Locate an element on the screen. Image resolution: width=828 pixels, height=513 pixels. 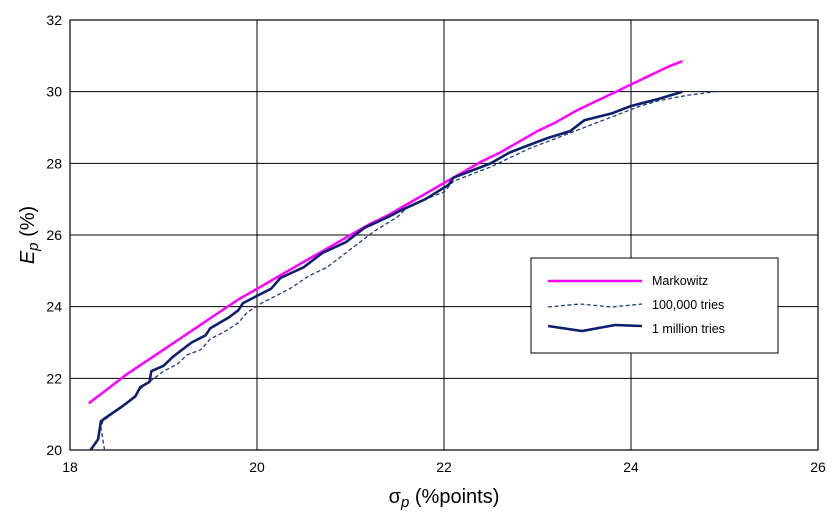
x-axis-title: σp (%points) is located at coordinates (444, 498).